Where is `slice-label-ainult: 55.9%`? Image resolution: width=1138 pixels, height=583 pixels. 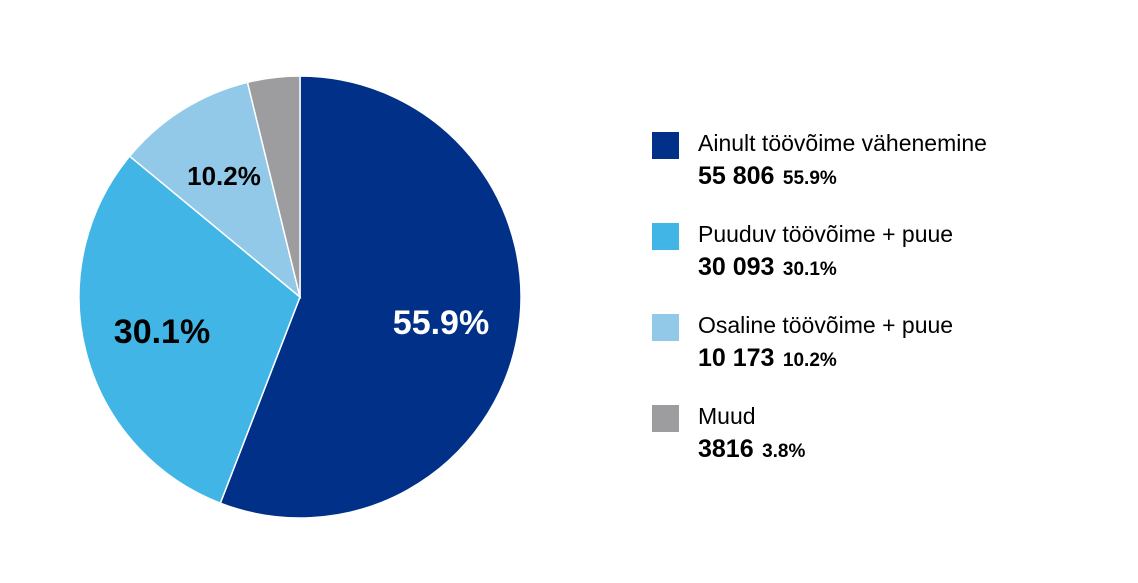 slice-label-ainult: 55.9% is located at coordinates (441, 323).